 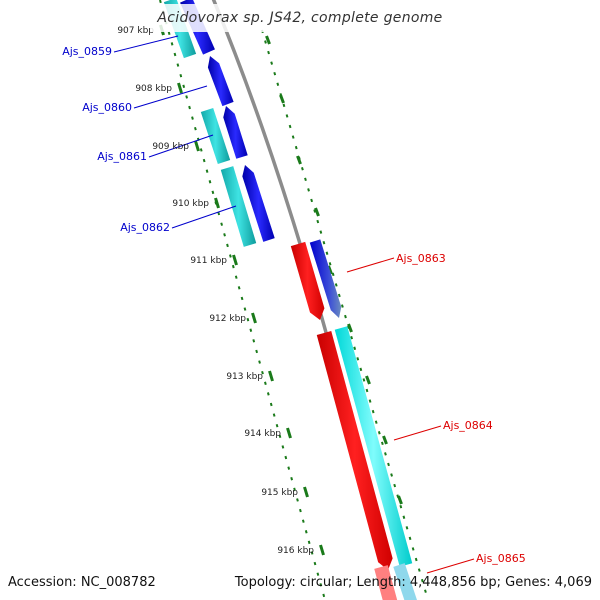 I want to click on kbp-label: 914 kbp, so click(x=262, y=434).